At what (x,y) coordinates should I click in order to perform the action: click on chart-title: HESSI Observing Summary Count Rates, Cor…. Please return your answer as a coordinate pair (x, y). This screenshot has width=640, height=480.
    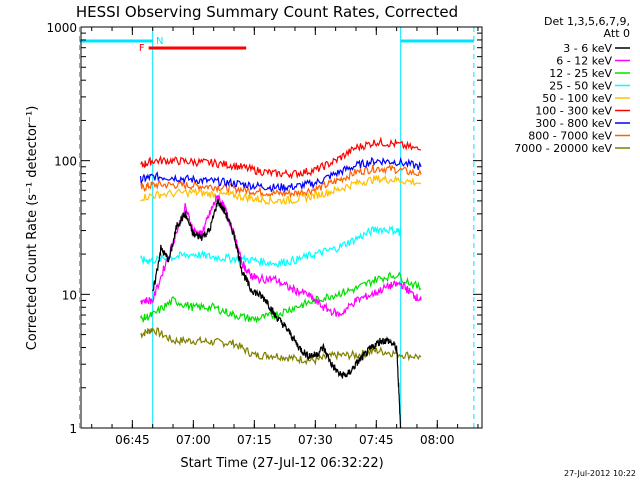
    Looking at the image, I should click on (267, 12).